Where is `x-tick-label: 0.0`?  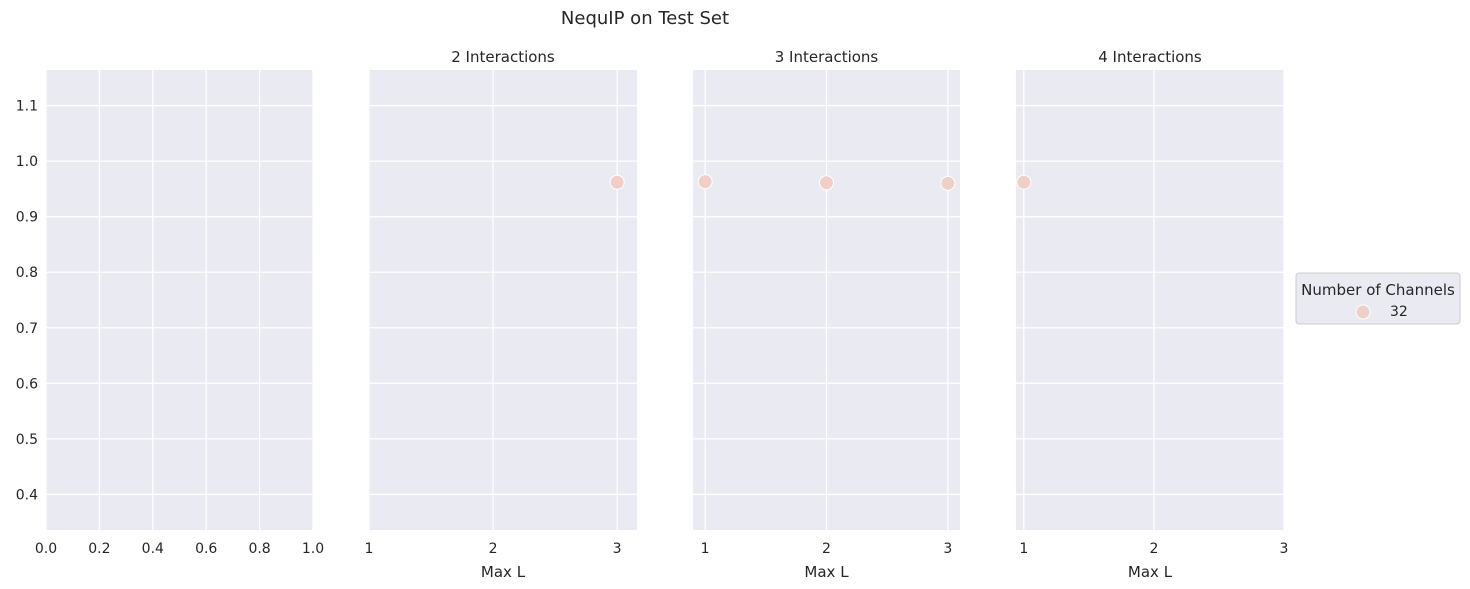 x-tick-label: 0.0 is located at coordinates (46, 549).